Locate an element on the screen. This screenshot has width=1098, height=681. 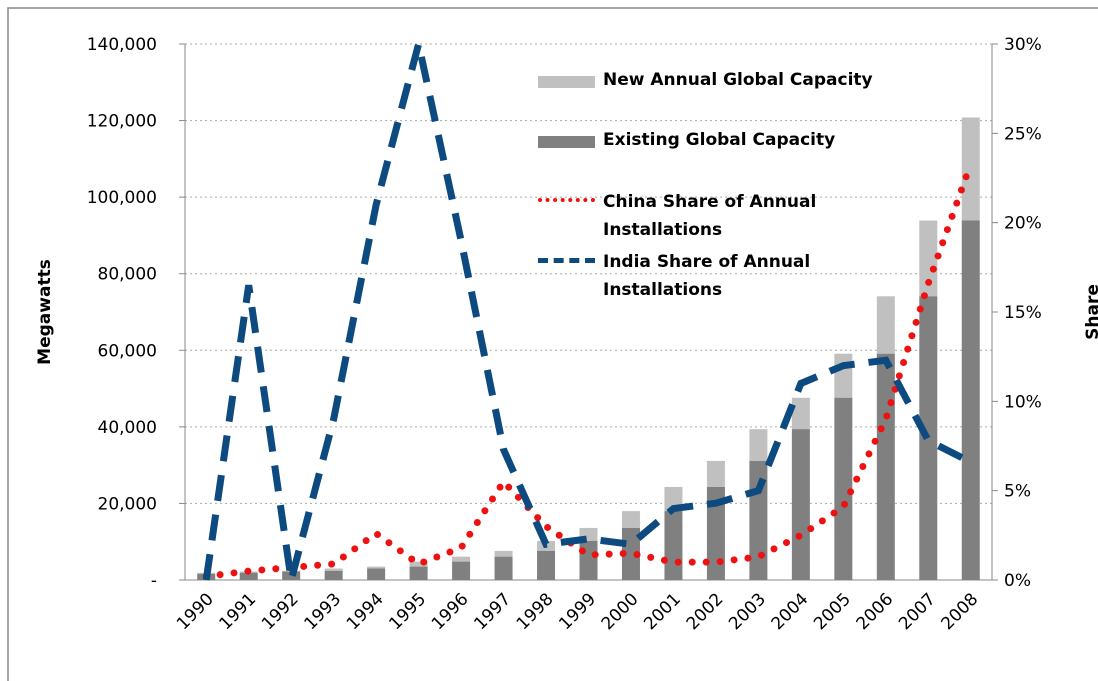
y2-tick-label: 10% is located at coordinates (1023, 402).